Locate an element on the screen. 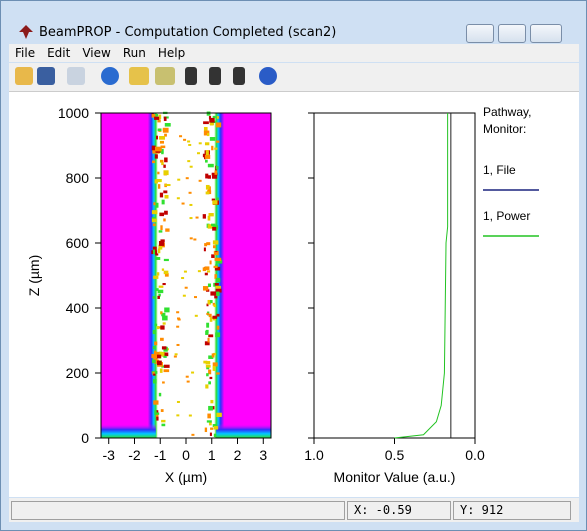 The height and width of the screenshot is (531, 587). menu-item: Run is located at coordinates (134, 53).